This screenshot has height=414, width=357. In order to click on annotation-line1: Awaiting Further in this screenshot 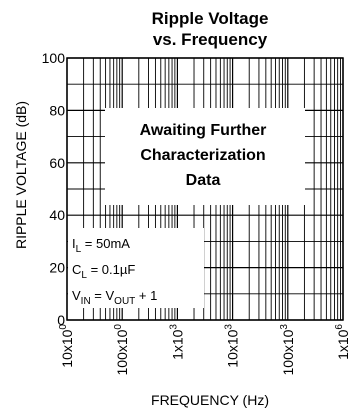, I will do `click(203, 130)`.